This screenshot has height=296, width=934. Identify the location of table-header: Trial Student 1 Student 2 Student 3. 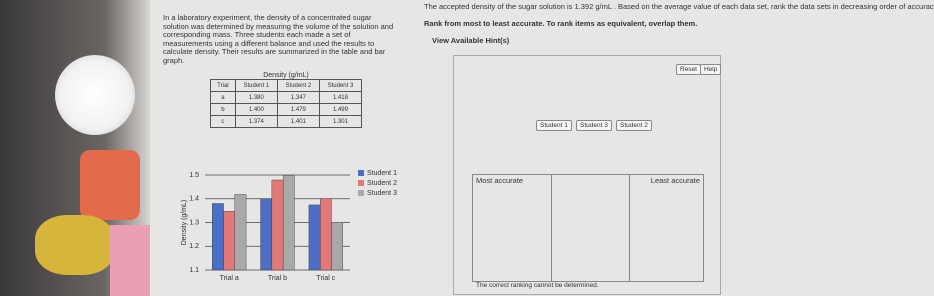
(286, 85).